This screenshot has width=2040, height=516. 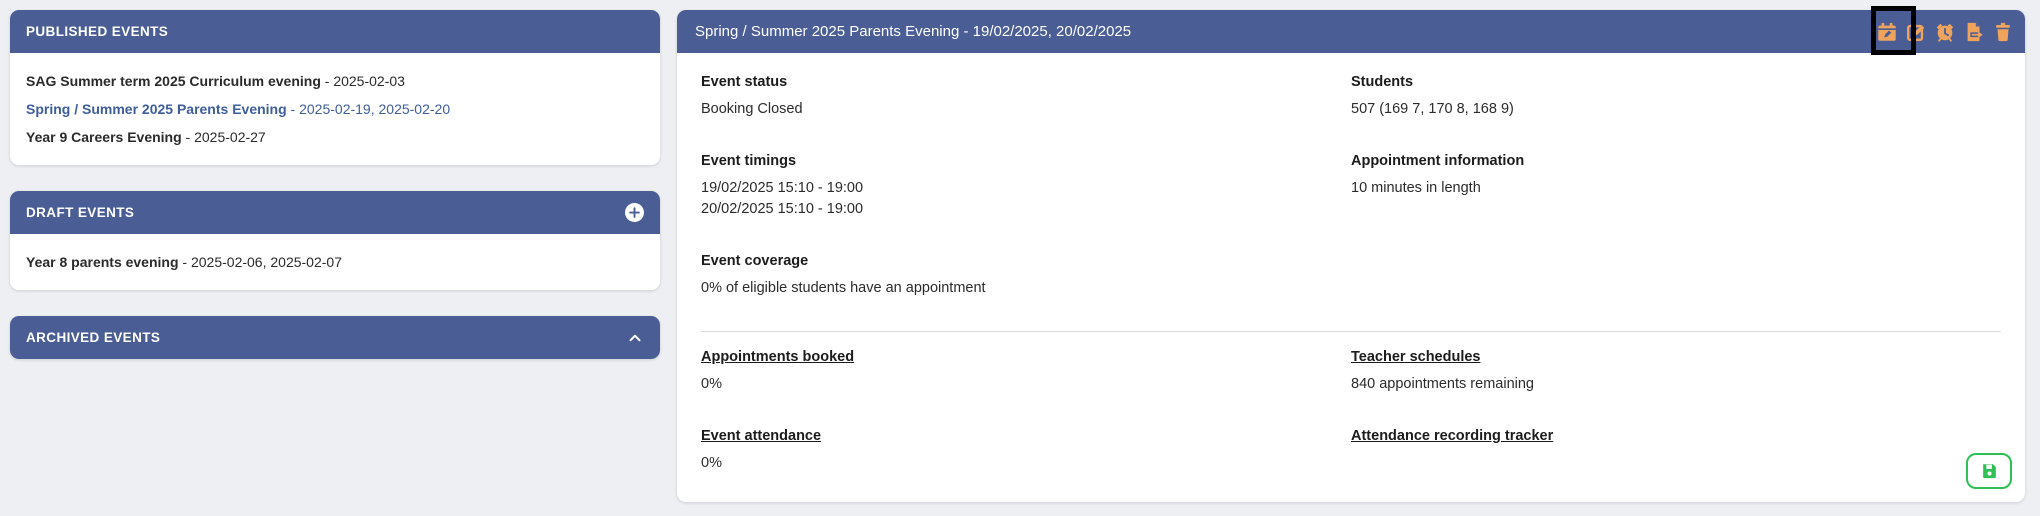 I want to click on edit-event-button, so click(x=1916, y=32).